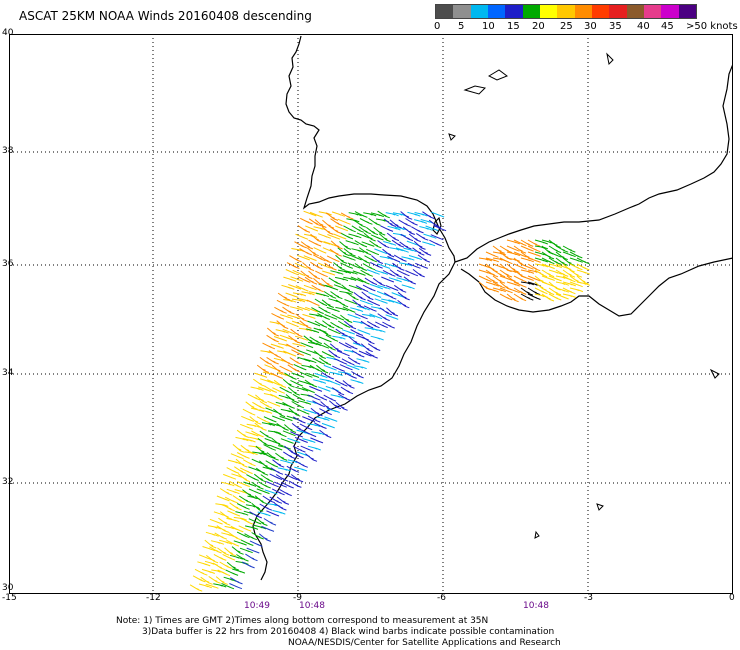 The width and height of the screenshot is (740, 650). I want to click on legend-label: 20, so click(538, 26).